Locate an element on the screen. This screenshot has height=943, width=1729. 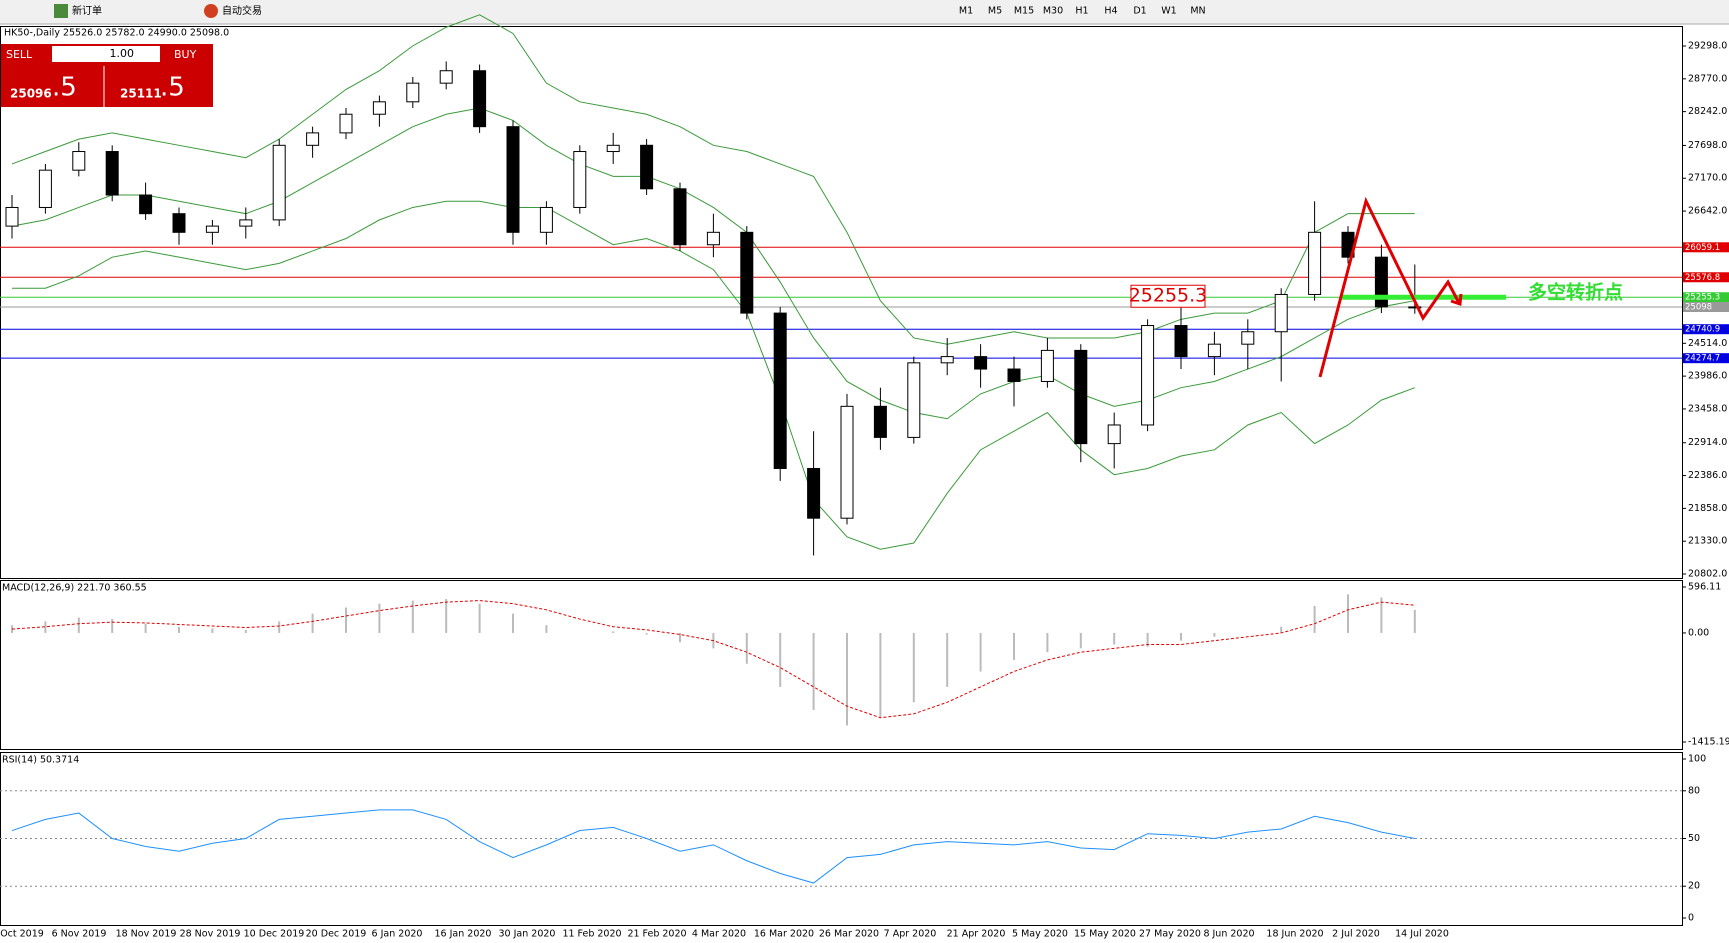
timeframe-button: W1 is located at coordinates (1168, 11).